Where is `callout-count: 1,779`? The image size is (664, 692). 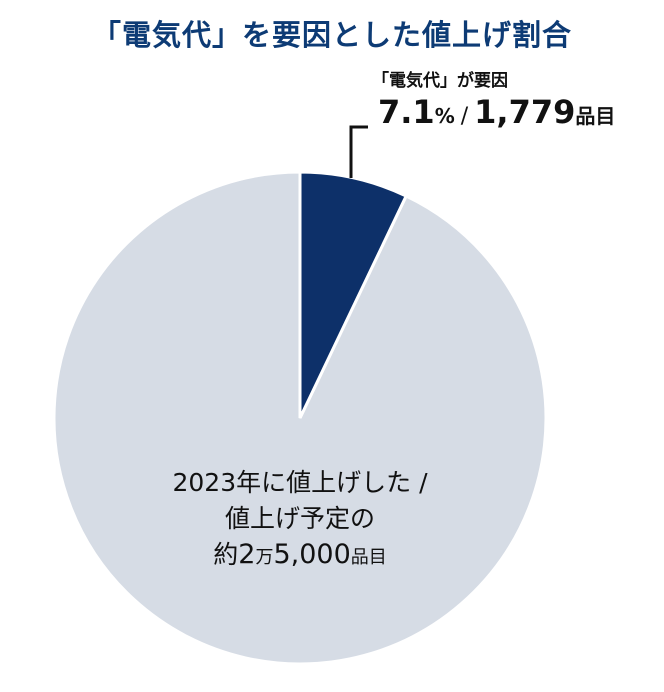 callout-count: 1,779 is located at coordinates (525, 112).